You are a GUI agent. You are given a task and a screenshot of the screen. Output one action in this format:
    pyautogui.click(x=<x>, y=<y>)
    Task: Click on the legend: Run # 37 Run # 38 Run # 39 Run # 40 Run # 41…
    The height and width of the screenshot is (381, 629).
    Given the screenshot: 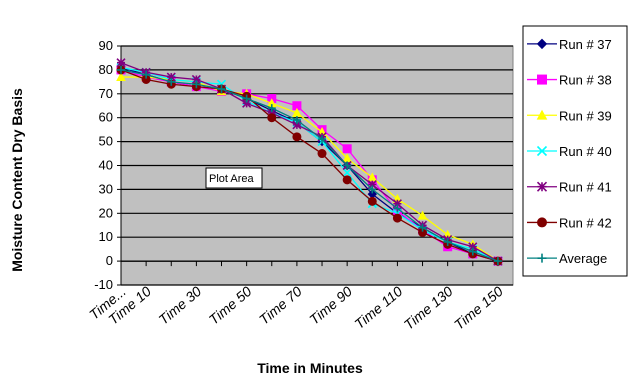 What is the action you would take?
    pyautogui.click(x=575, y=151)
    